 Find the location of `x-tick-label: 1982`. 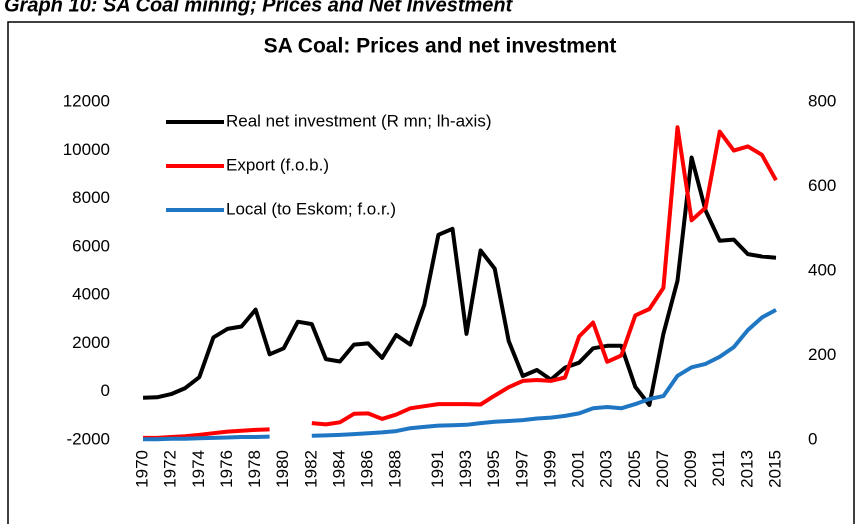

x-tick-label: 1982 is located at coordinates (310, 469).